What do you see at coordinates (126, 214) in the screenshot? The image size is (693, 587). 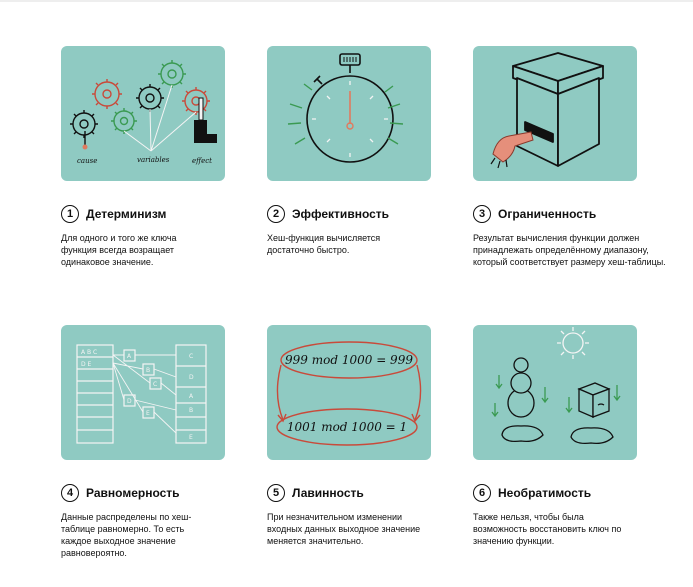 I see `card-title: Детерминизм` at bounding box center [126, 214].